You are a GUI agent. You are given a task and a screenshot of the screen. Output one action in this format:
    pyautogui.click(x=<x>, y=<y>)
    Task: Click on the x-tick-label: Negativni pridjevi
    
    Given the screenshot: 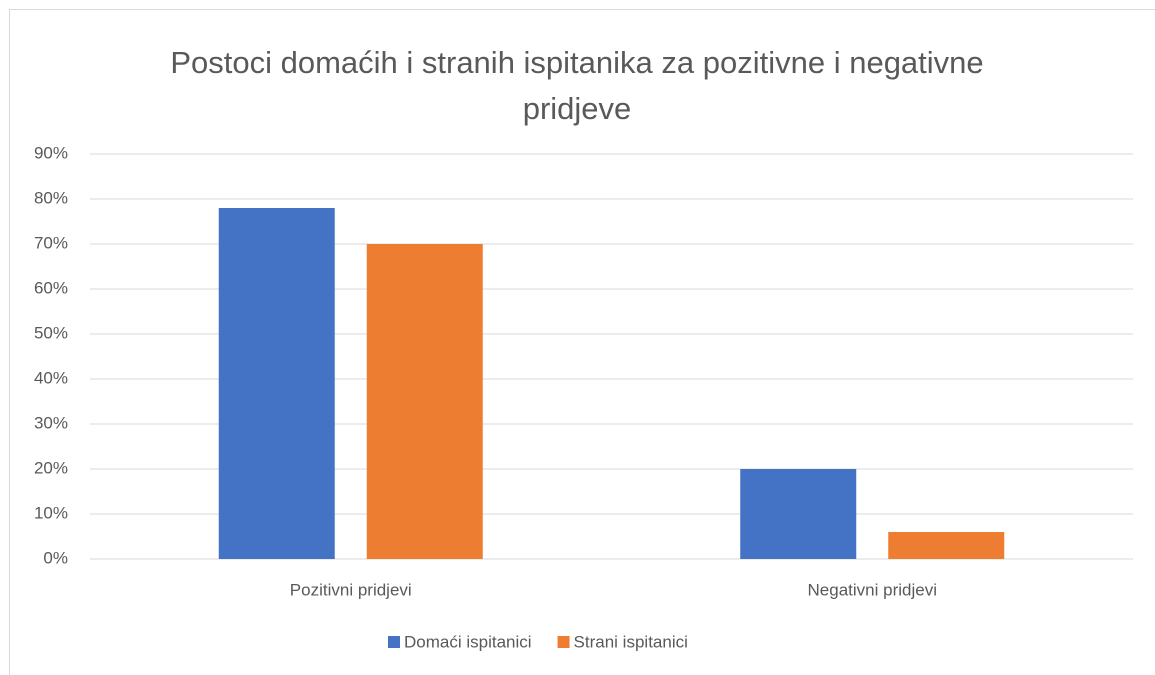 What is the action you would take?
    pyautogui.click(x=872, y=589)
    